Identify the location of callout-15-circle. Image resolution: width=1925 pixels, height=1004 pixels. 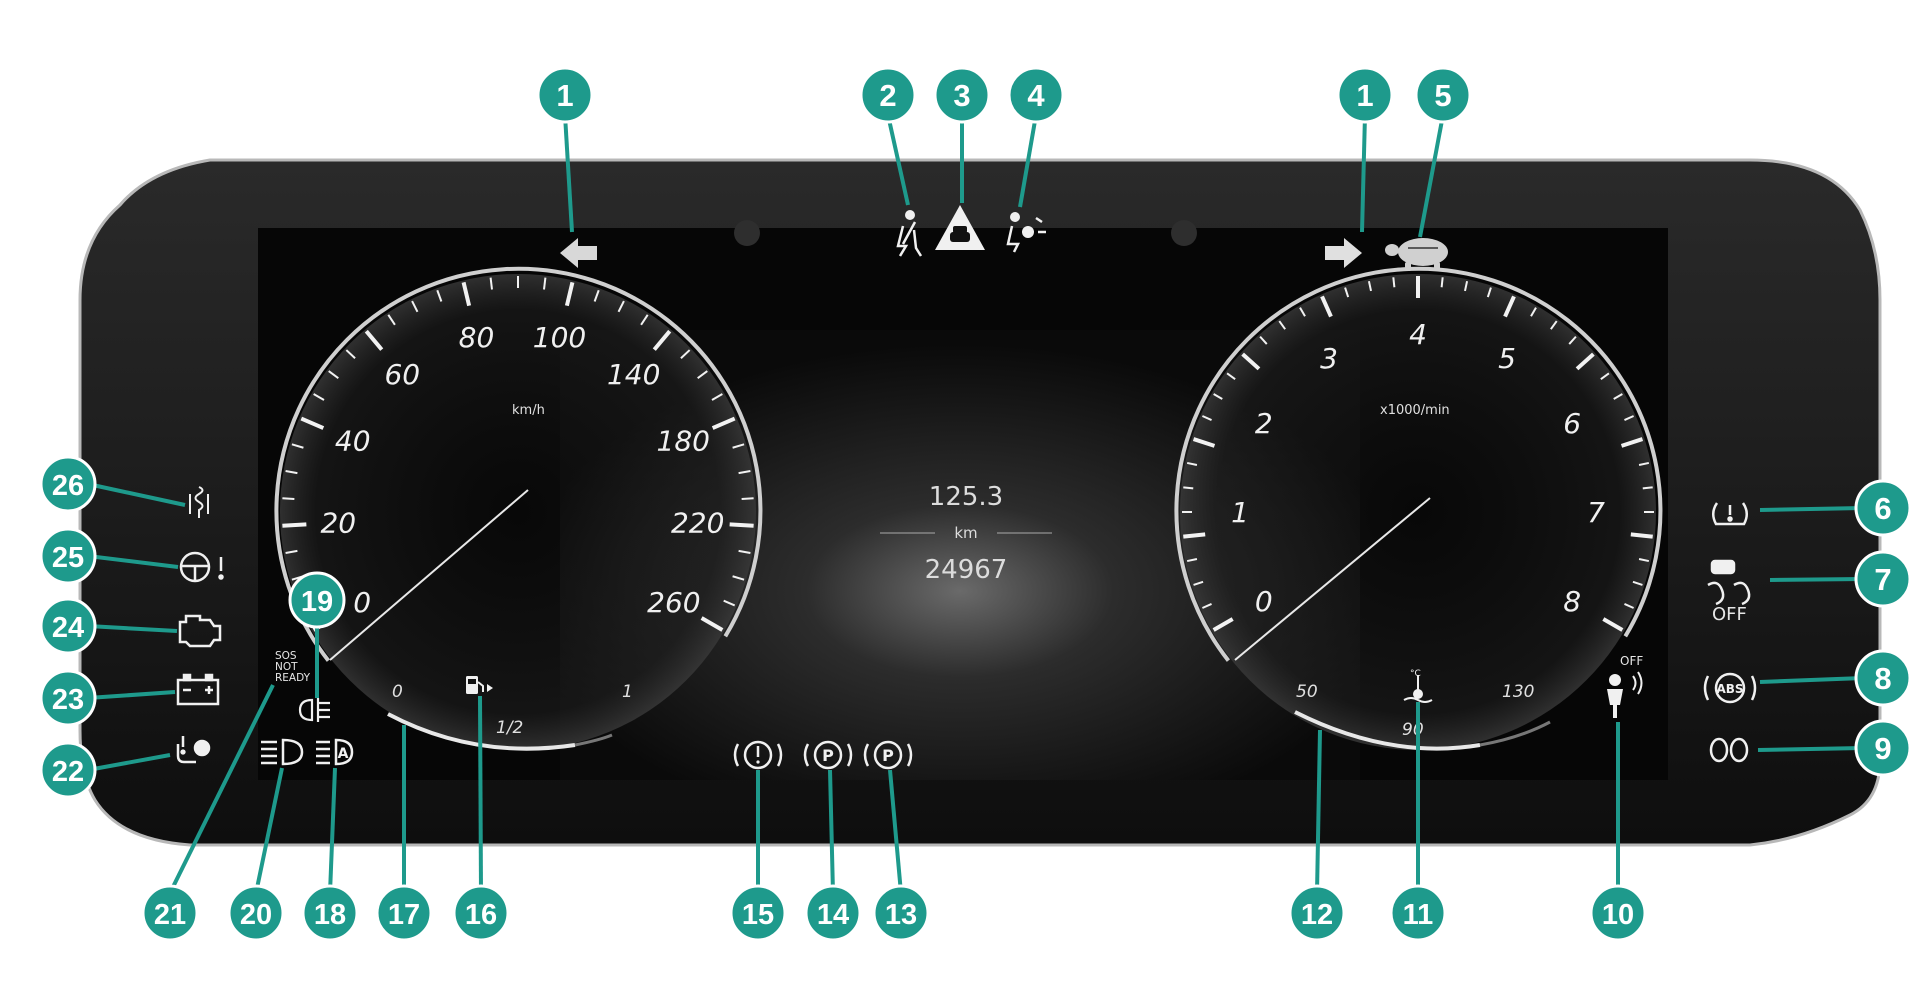
(758, 913).